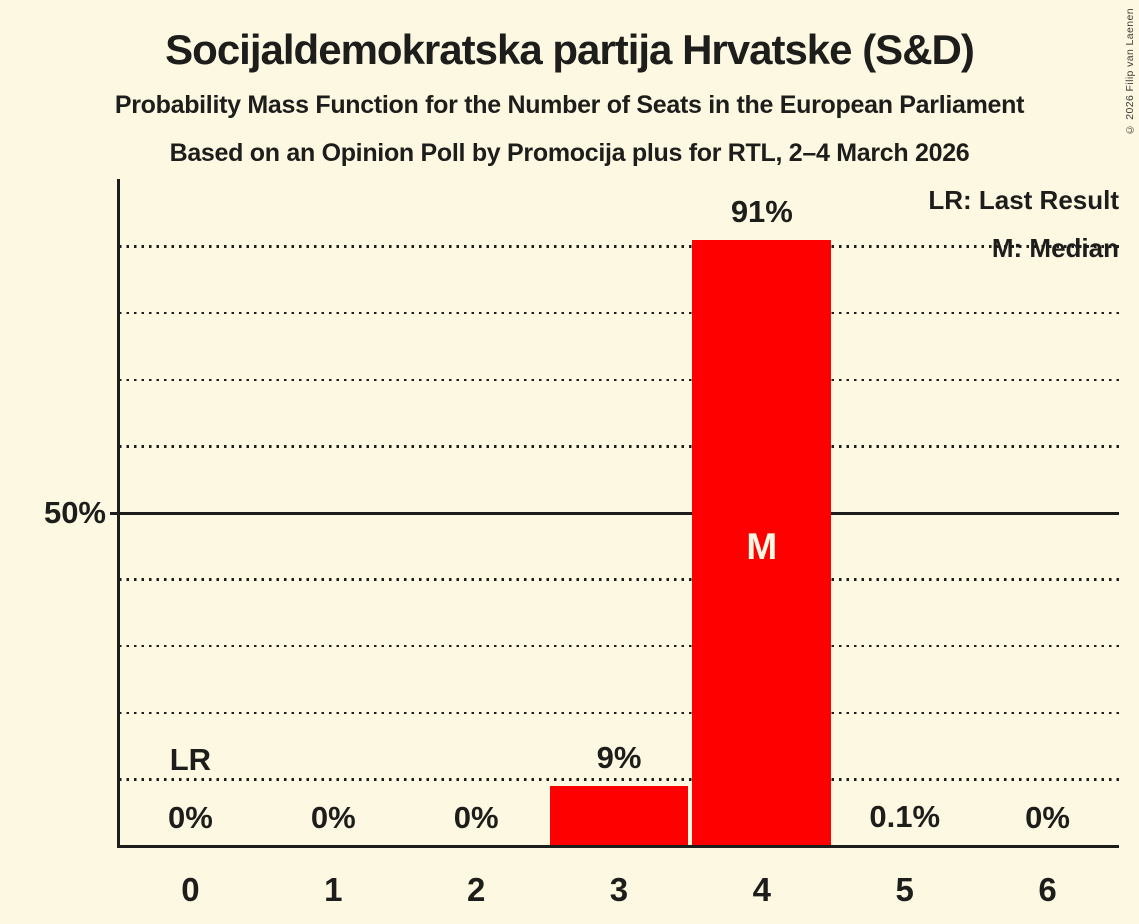 This screenshot has height=924, width=1139. I want to click on x-tick-label-2: 2, so click(476, 889).